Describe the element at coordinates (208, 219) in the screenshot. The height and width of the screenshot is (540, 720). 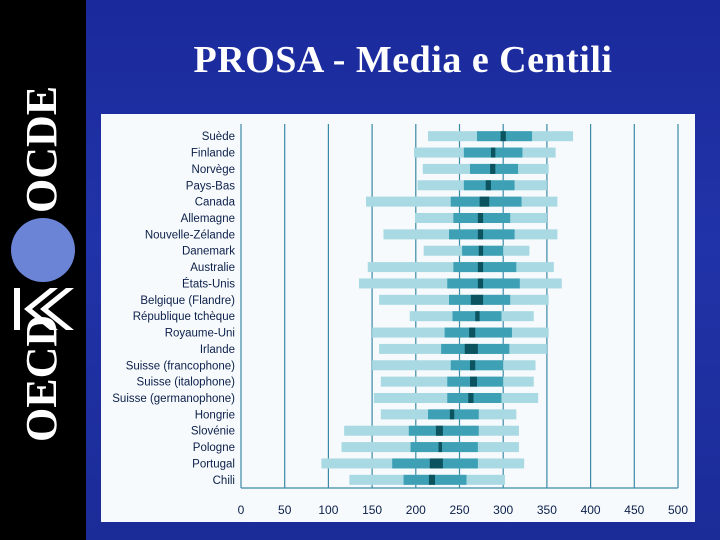
I see `category-label: Allemagne` at that location.